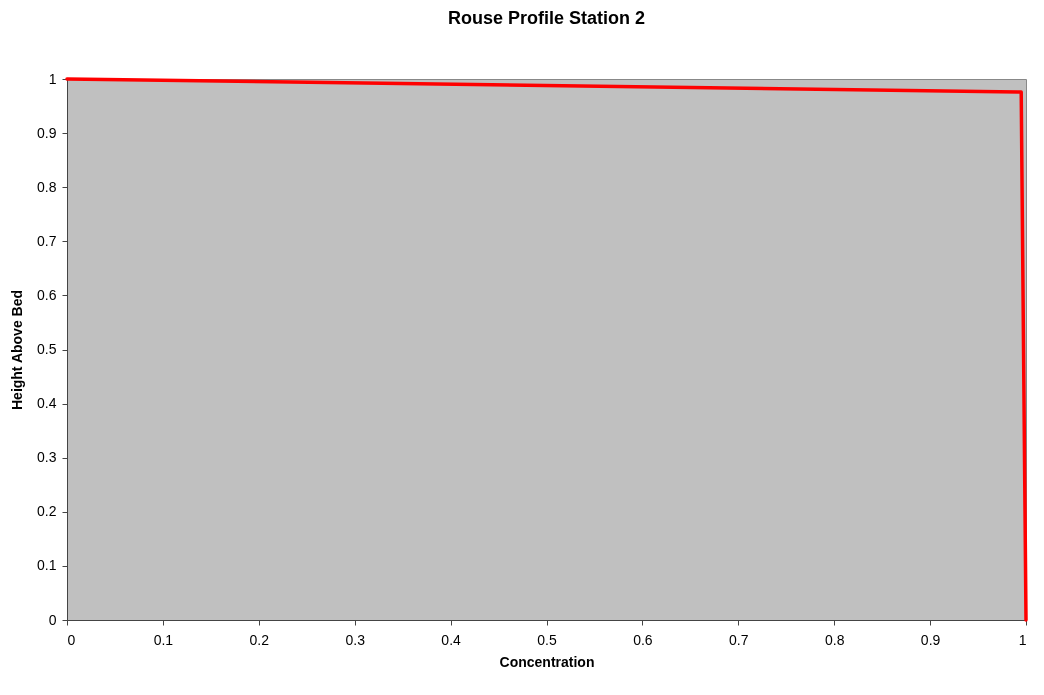 The image size is (1044, 695). I want to click on y-tick-label: 0.7, so click(47, 240).